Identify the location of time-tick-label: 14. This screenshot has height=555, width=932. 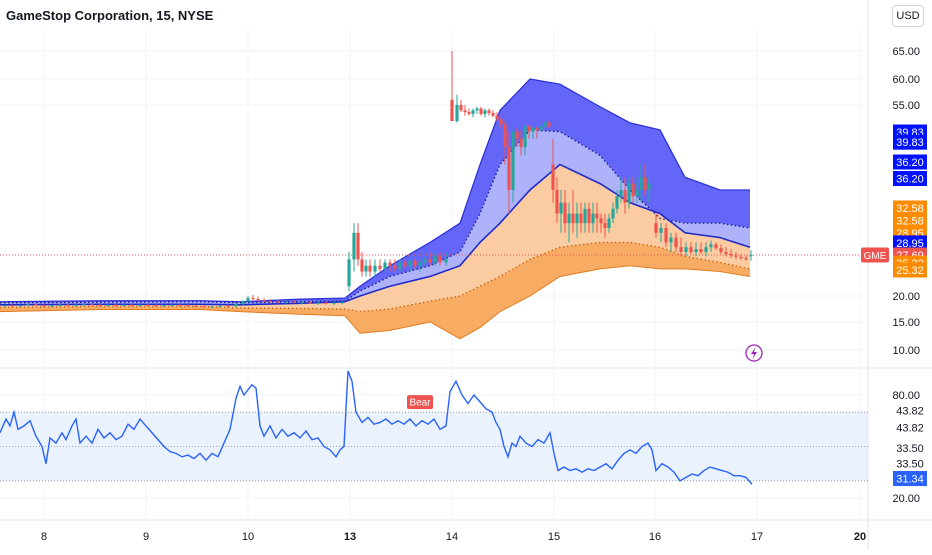
(452, 537).